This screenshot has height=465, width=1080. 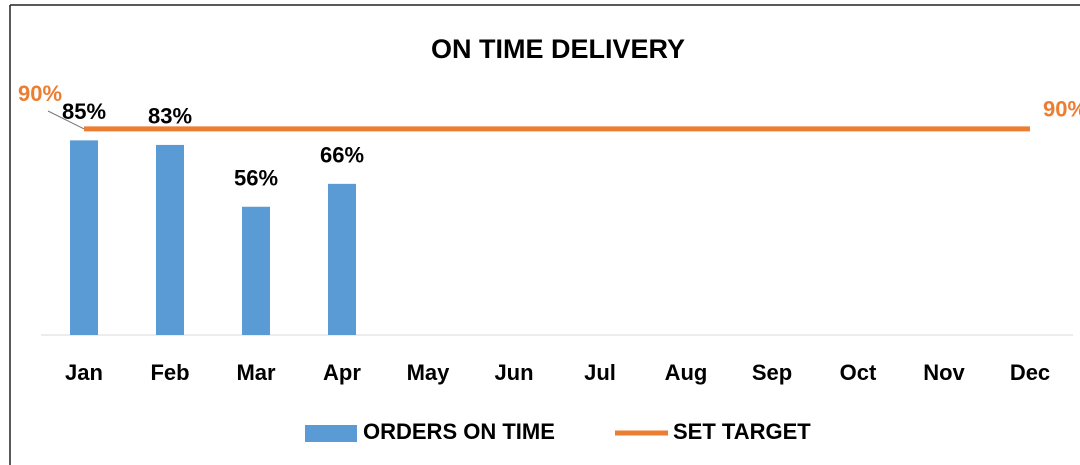 I want to click on chart-title: ON TIME DELIVERY, so click(x=558, y=49).